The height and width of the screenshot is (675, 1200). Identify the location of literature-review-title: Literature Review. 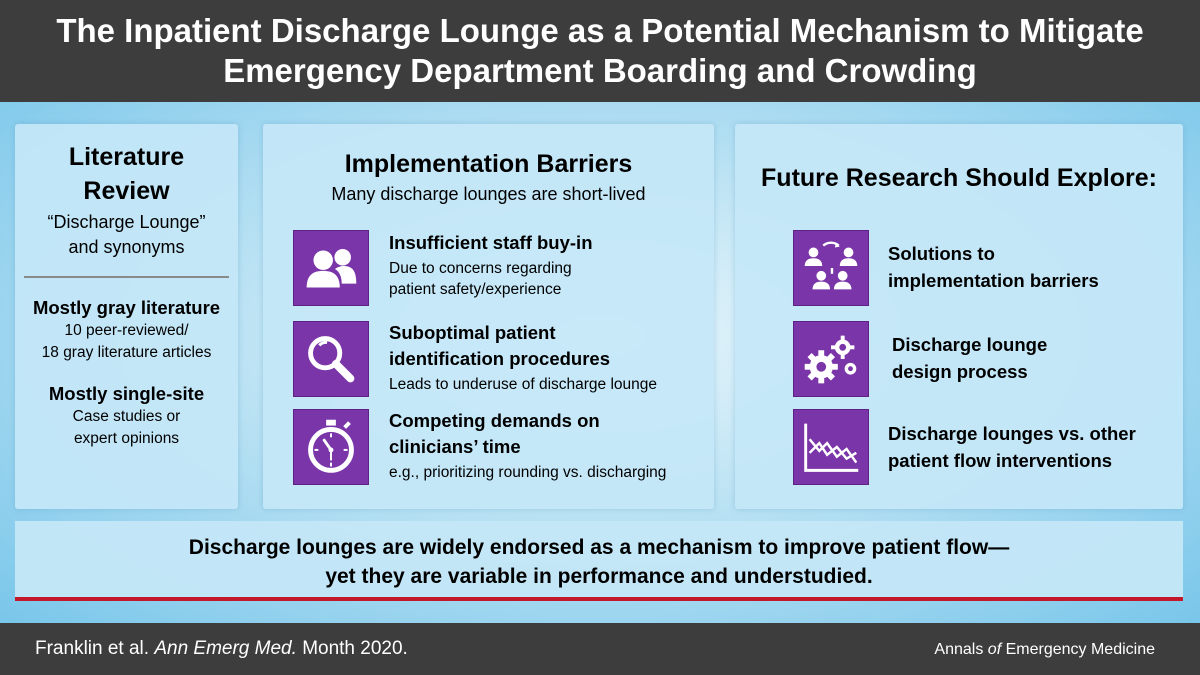
(126, 174).